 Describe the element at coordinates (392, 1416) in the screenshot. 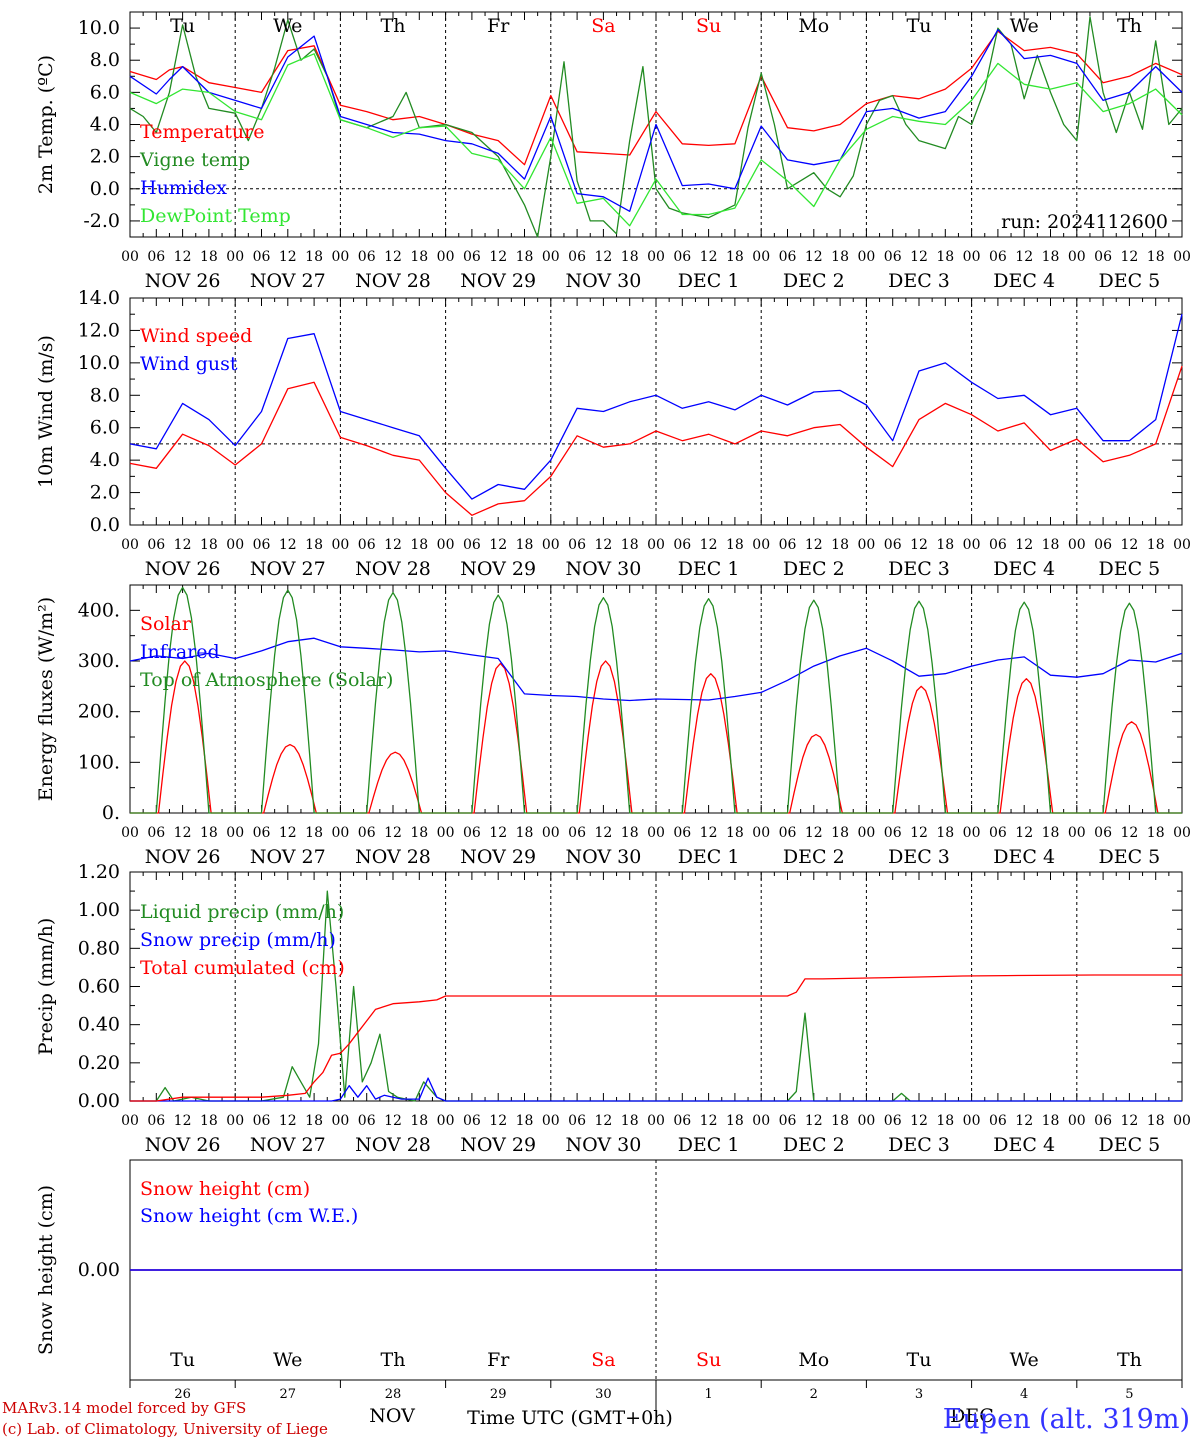

I see `bottom-month-left: NOV` at that location.